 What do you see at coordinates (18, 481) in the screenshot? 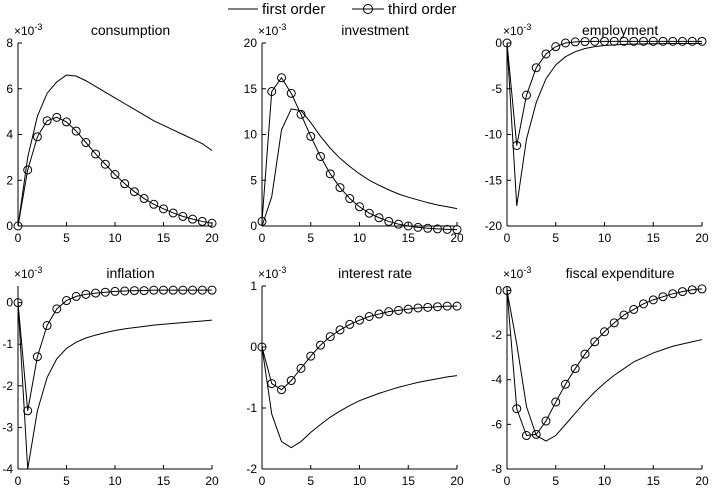
I see `inflation-x-tick-label: 0` at bounding box center [18, 481].